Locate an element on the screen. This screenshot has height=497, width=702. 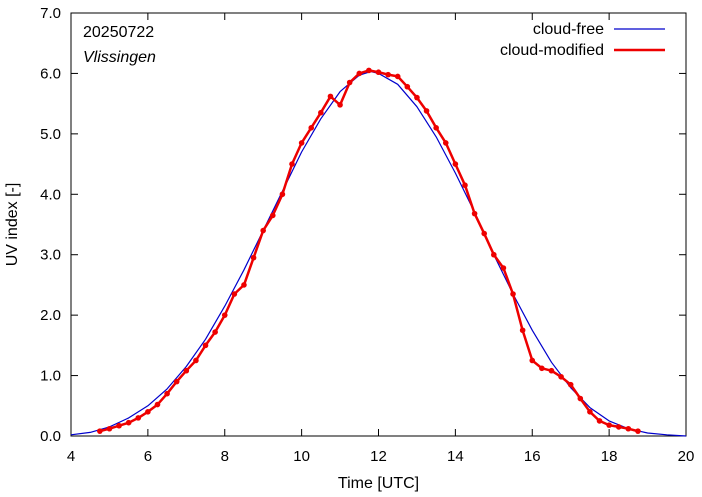
x-axis-title: Time [UTC] is located at coordinates (378, 483).